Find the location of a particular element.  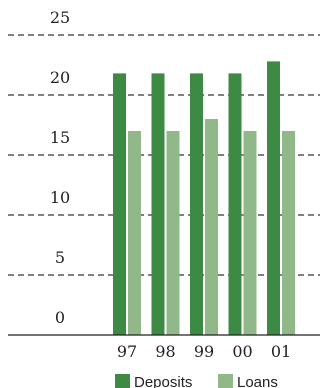

x-axis-ticks: 97 98 99 00 01 is located at coordinates (204, 351).